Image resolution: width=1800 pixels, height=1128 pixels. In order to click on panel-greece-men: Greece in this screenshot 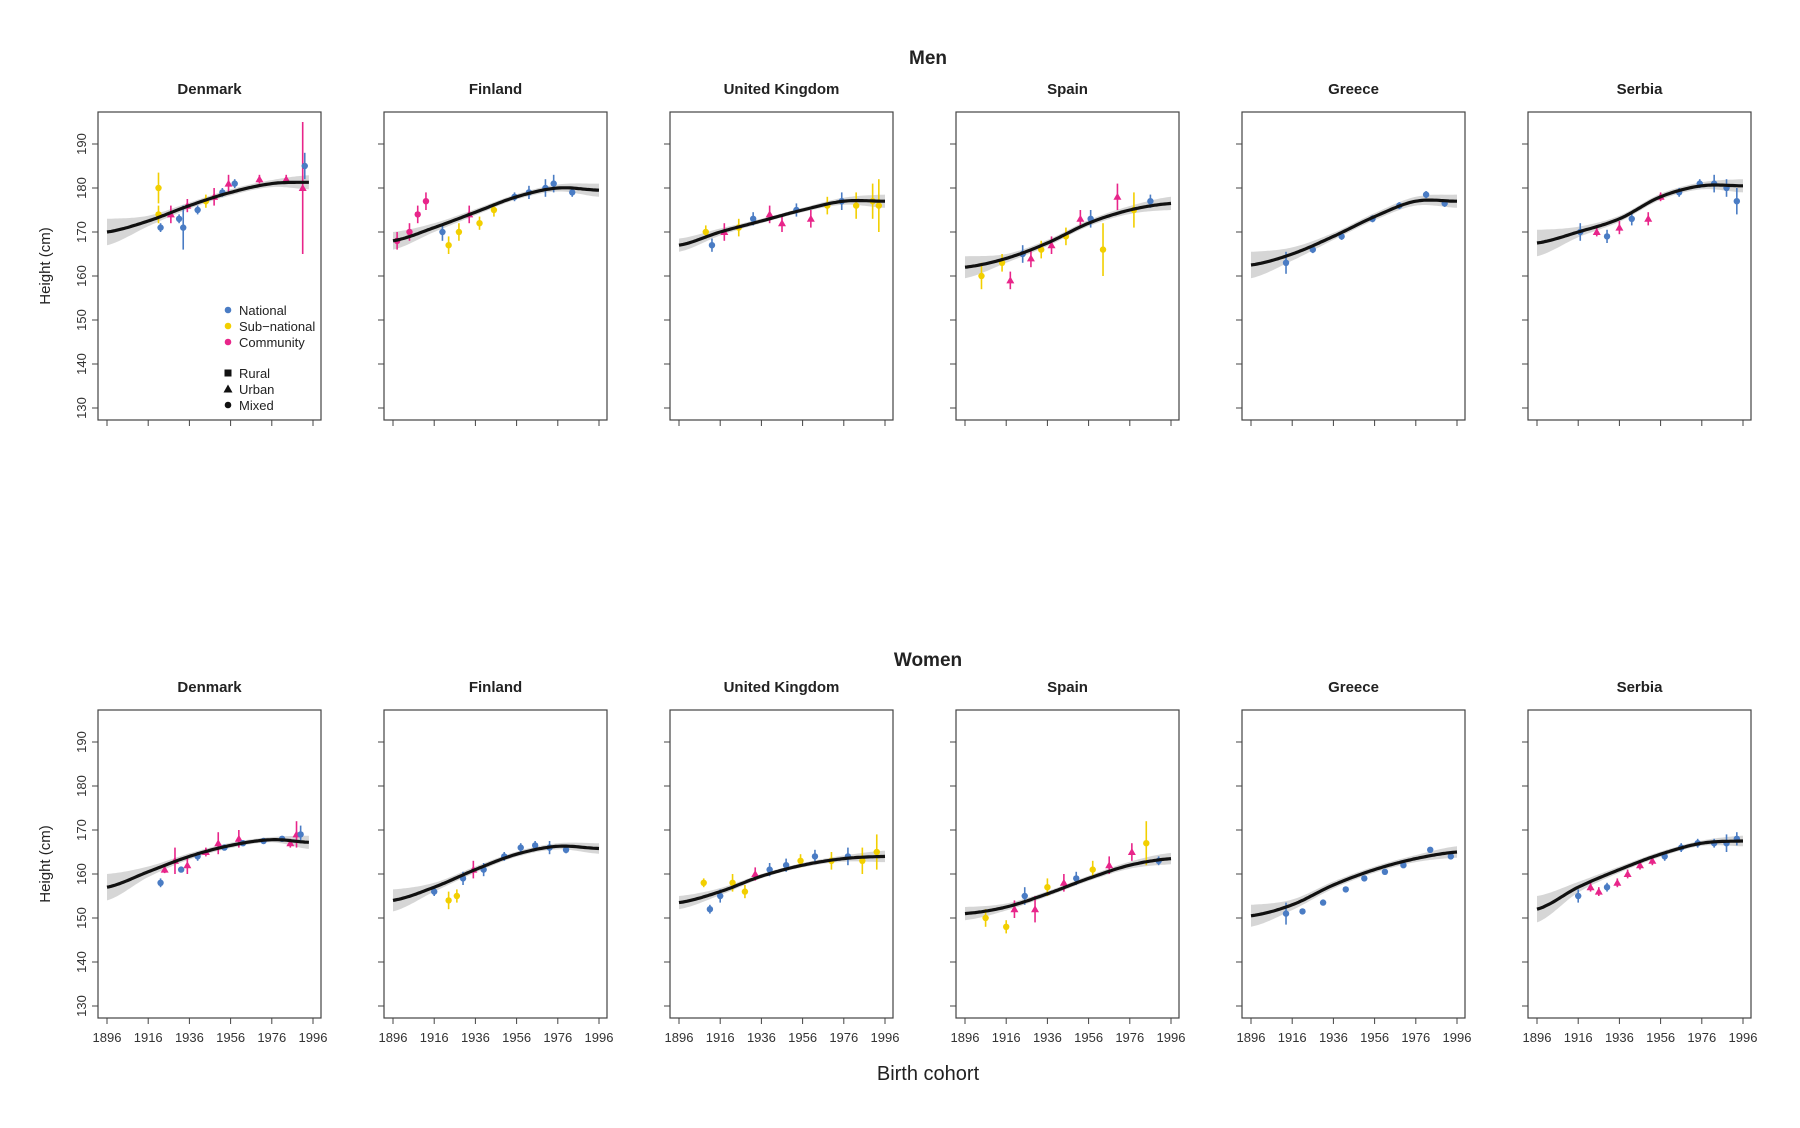, I will do `click(1351, 253)`.